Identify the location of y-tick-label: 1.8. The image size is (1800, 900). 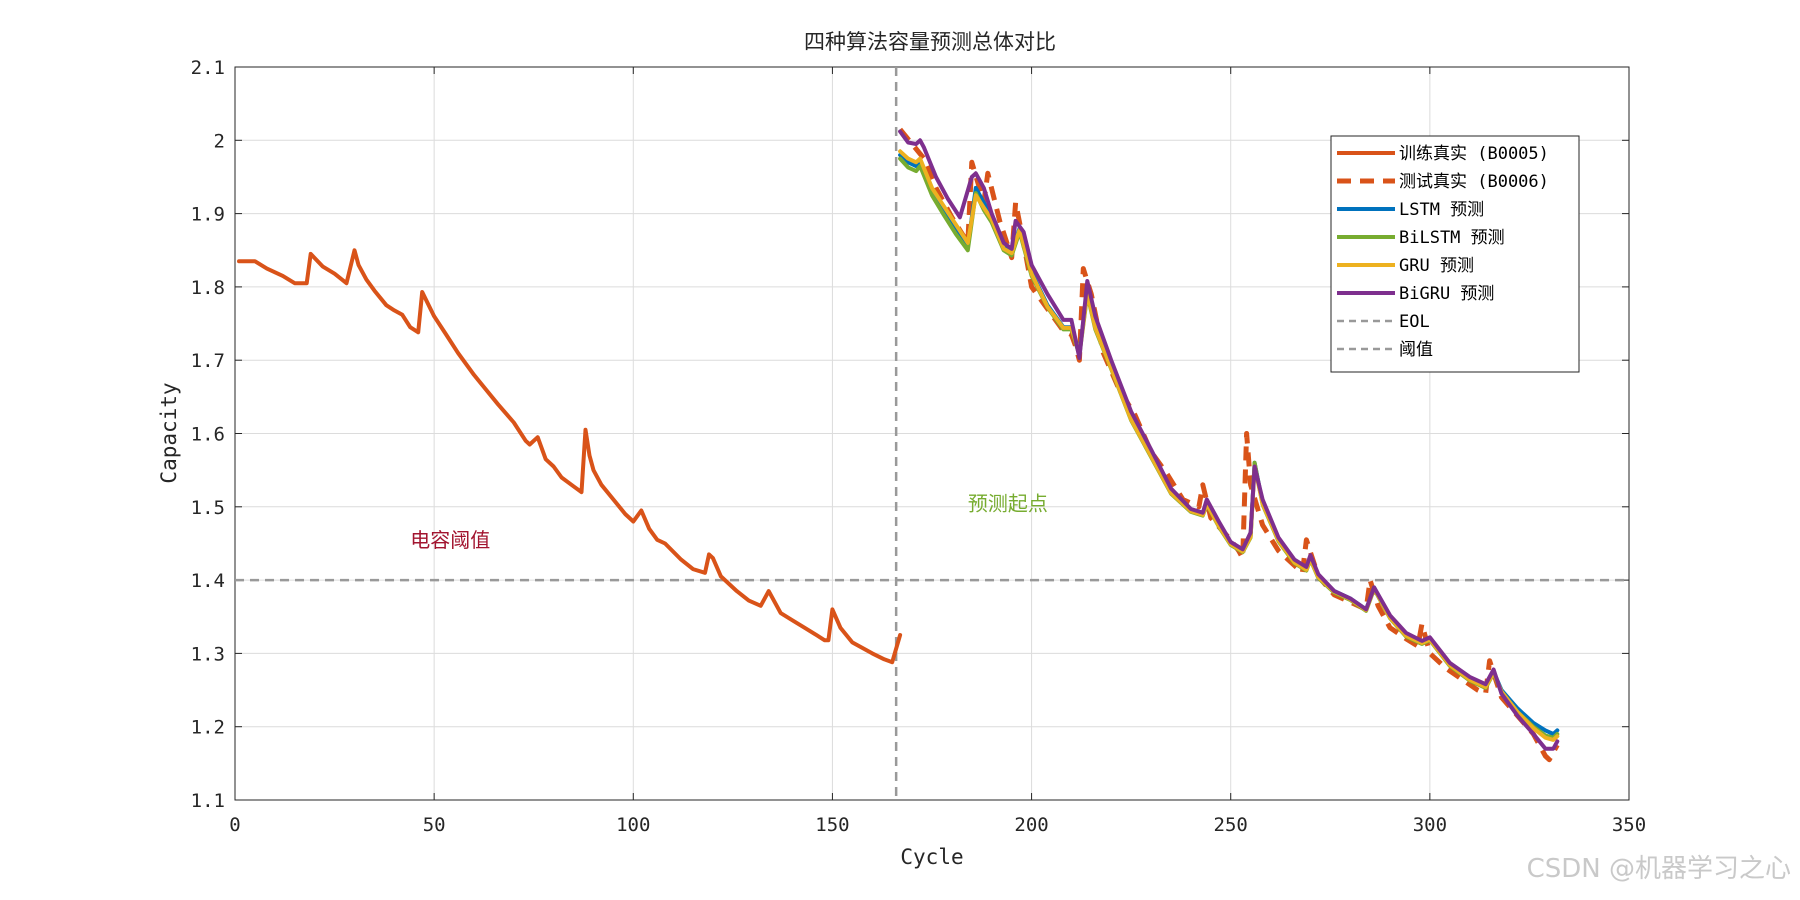
(208, 288).